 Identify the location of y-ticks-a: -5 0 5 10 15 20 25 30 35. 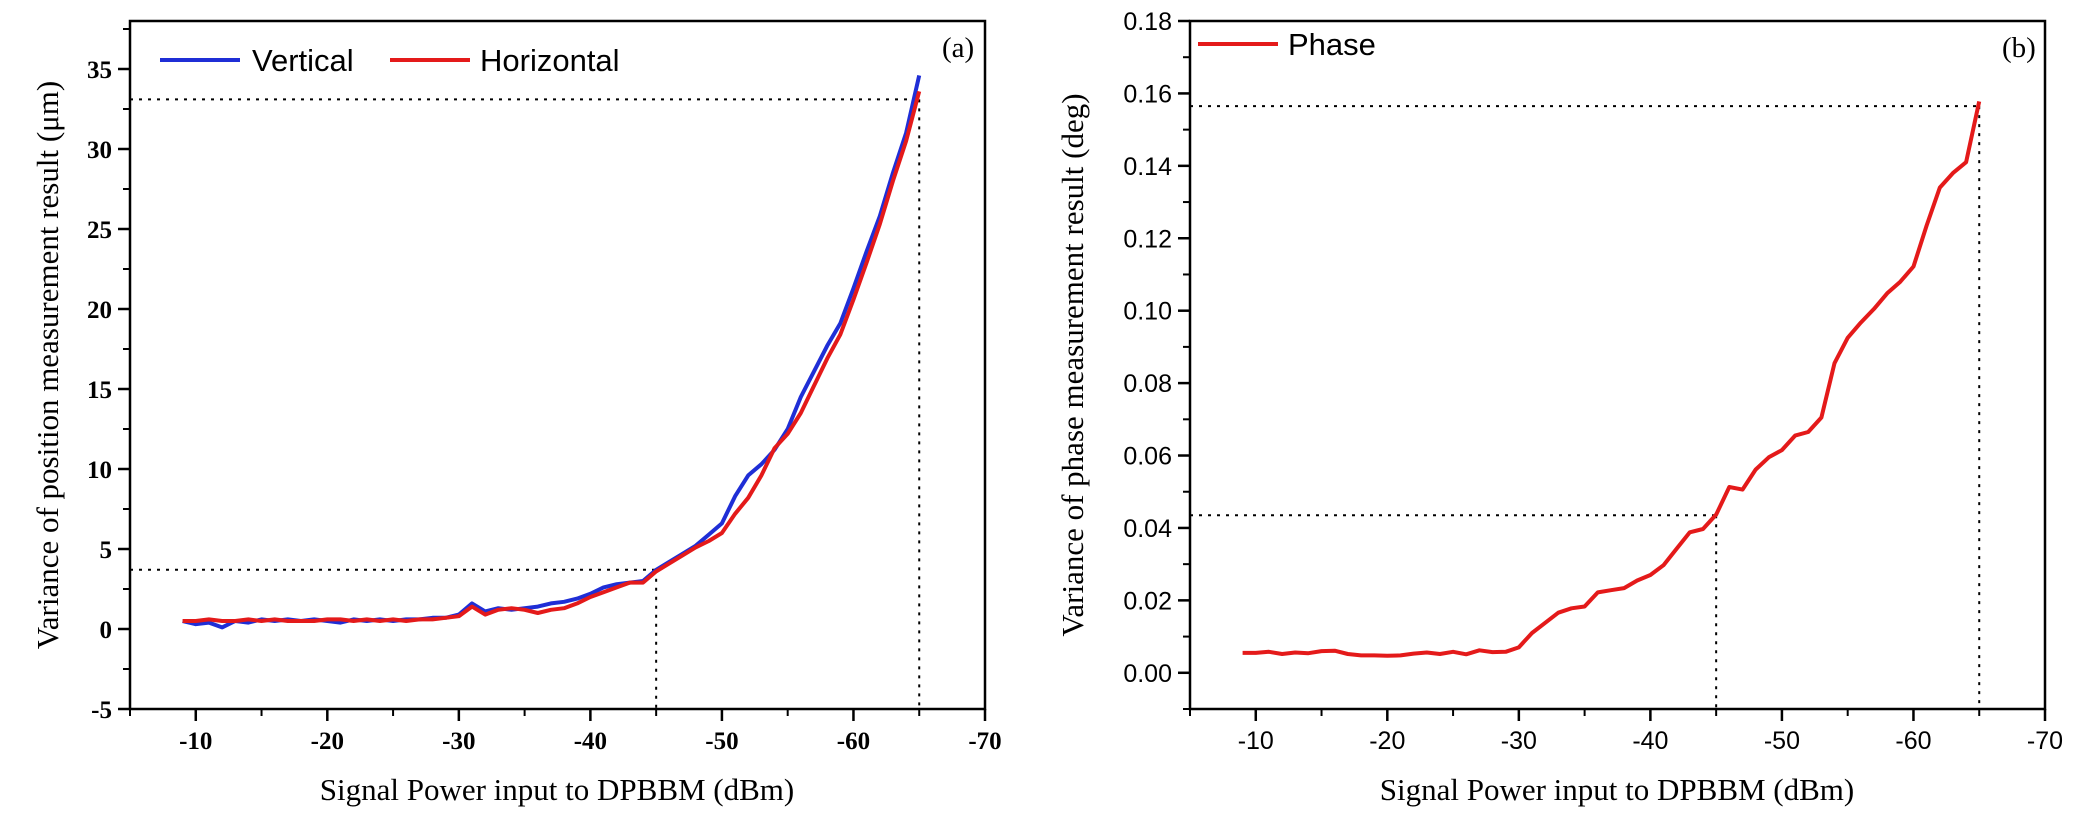
(108, 376).